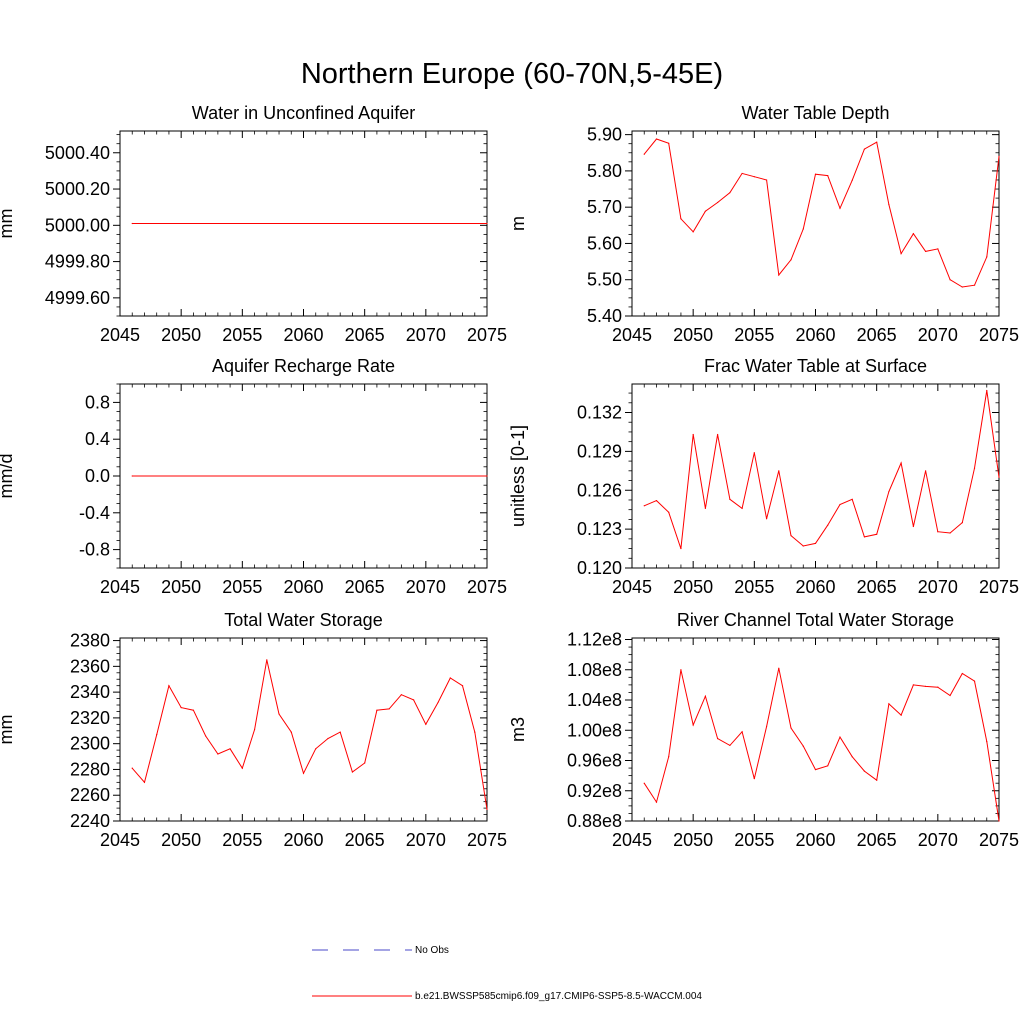 The image size is (1024, 1029). Describe the element at coordinates (303, 366) in the screenshot. I see `chart-title: Aquifer Recharge Rate` at that location.